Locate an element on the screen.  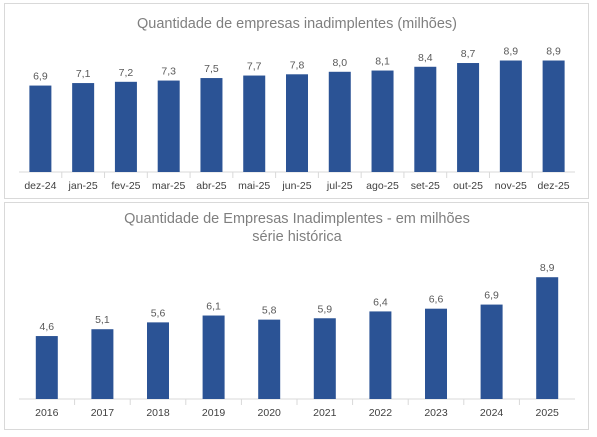
yearly-tick-label: 2021 is located at coordinates (325, 413).